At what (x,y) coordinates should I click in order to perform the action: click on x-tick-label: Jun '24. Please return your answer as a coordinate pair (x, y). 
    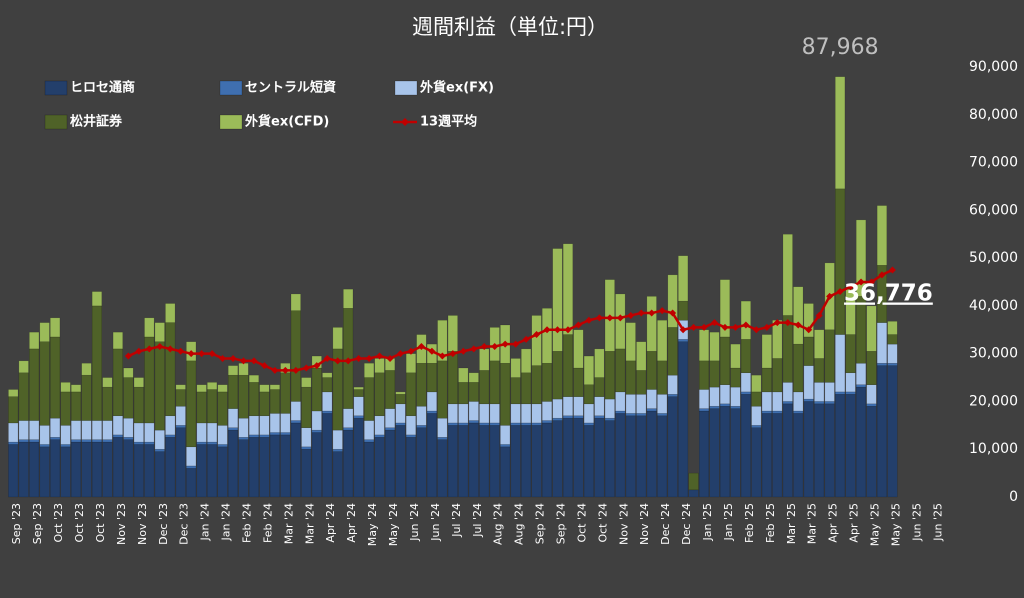
    Looking at the image, I should click on (435, 522).